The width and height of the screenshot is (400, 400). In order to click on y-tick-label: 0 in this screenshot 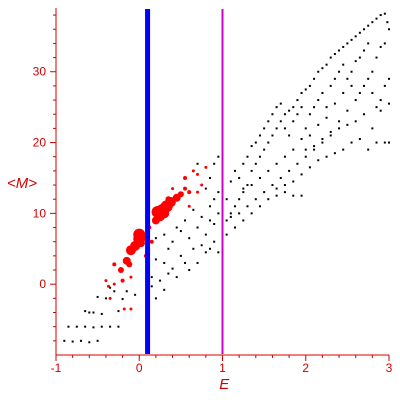, I will do `click(42, 284)`.